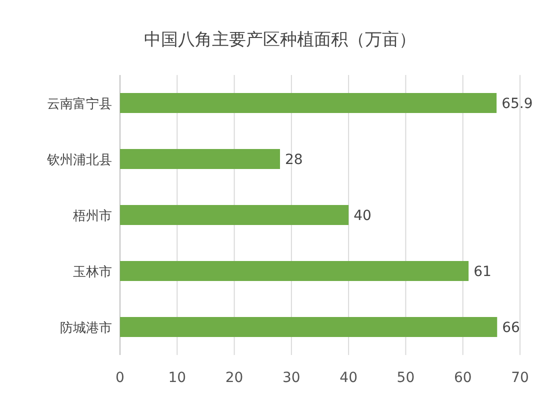  What do you see at coordinates (79, 160) in the screenshot?
I see `y-tick-label: 钦州浦北县` at bounding box center [79, 160].